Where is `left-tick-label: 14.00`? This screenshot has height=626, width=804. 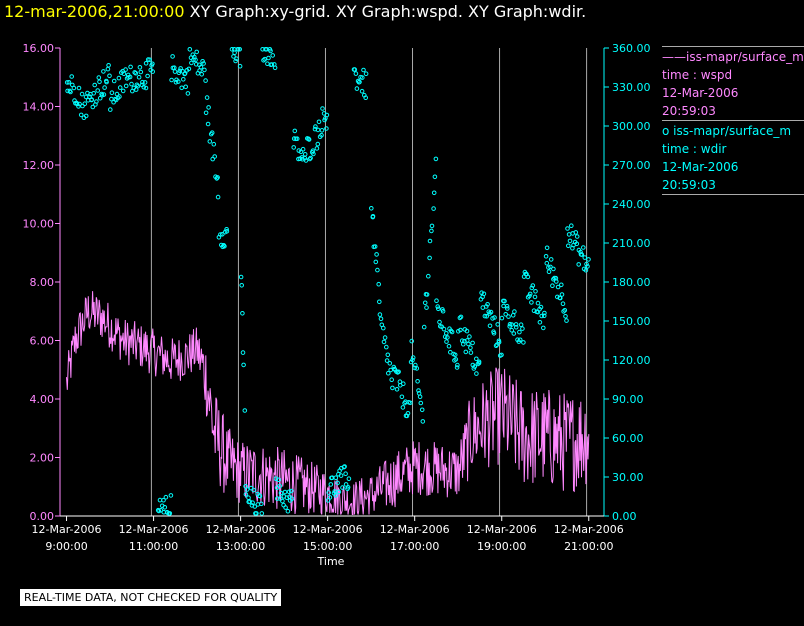 left-tick-label: 14.00 is located at coordinates (39, 107).